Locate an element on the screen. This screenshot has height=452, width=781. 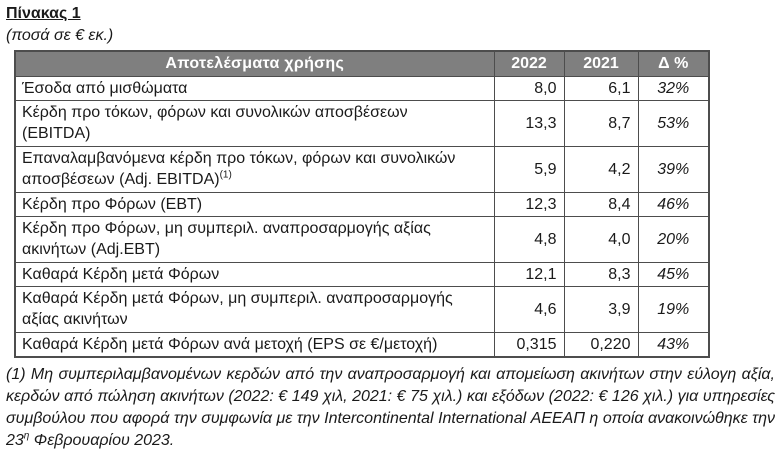
value-2021-cell: 0,220 is located at coordinates (601, 344).